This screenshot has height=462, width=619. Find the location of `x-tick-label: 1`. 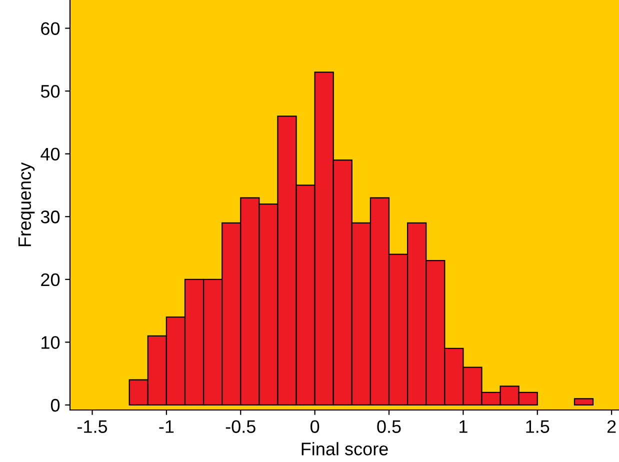

x-tick-label: 1 is located at coordinates (464, 426).